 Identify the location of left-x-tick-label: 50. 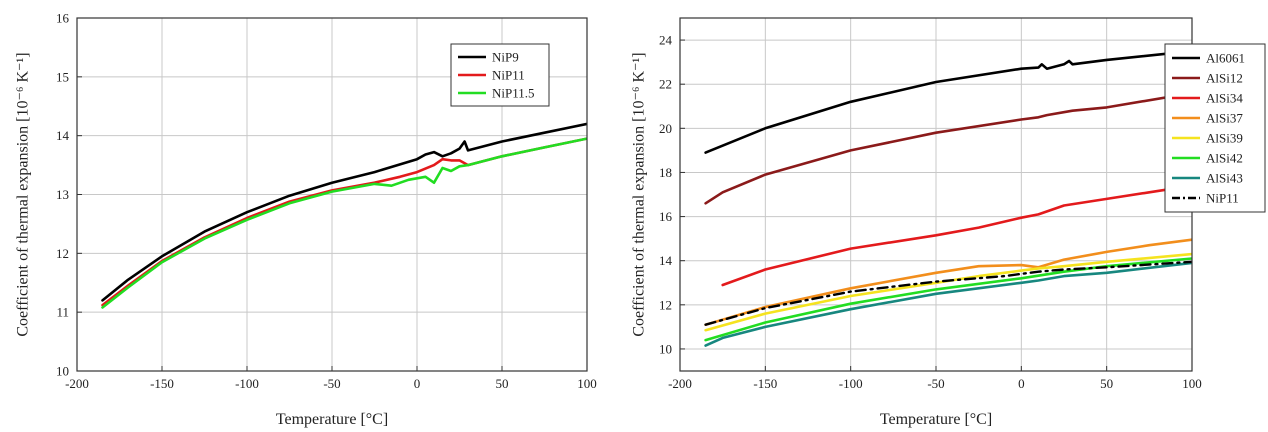
(502, 383).